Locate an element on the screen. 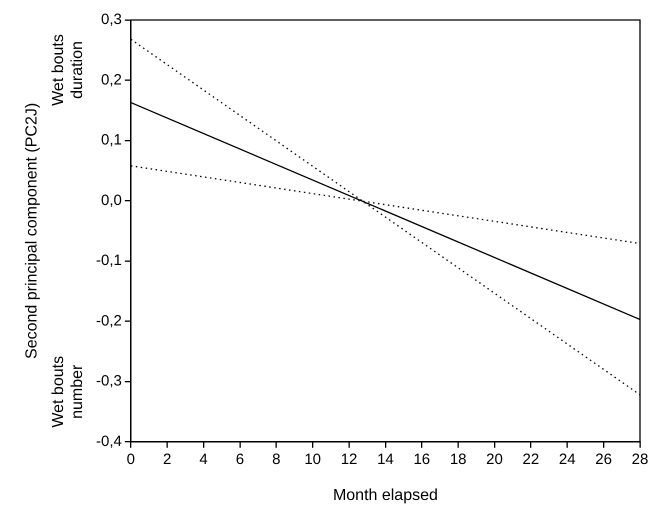 The width and height of the screenshot is (662, 521). x-tick-label: 6 is located at coordinates (240, 459).